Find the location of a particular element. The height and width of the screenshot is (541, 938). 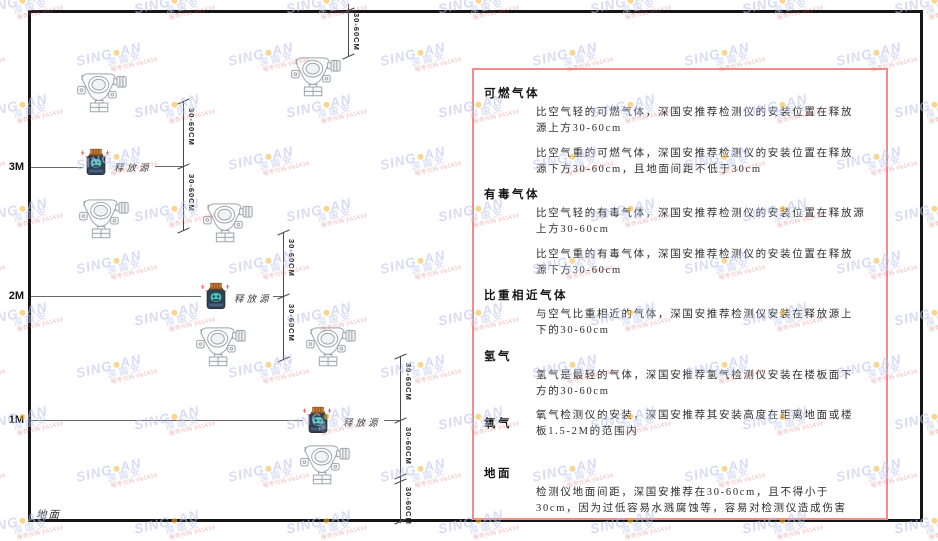

section-heading: 地面 is located at coordinates (498, 473).